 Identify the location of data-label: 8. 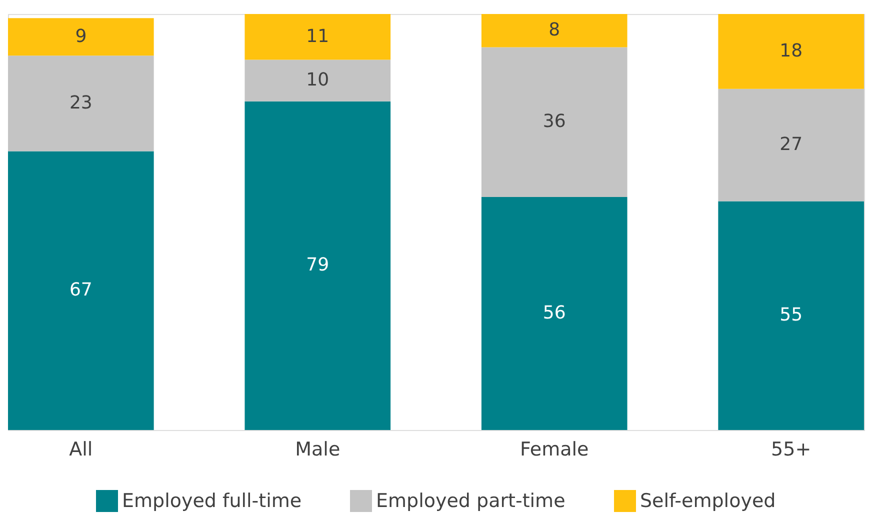
(554, 30).